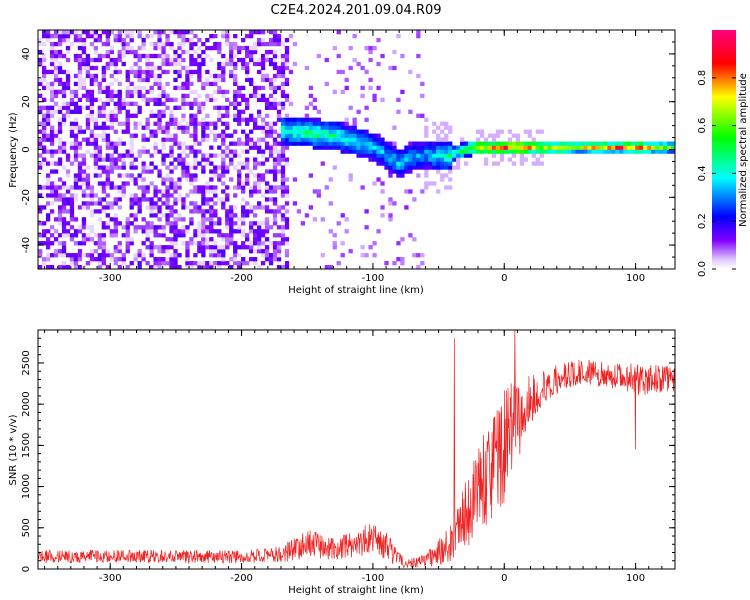  Describe the element at coordinates (26, 527) in the screenshot. I see `y-tick-label: 500` at that location.